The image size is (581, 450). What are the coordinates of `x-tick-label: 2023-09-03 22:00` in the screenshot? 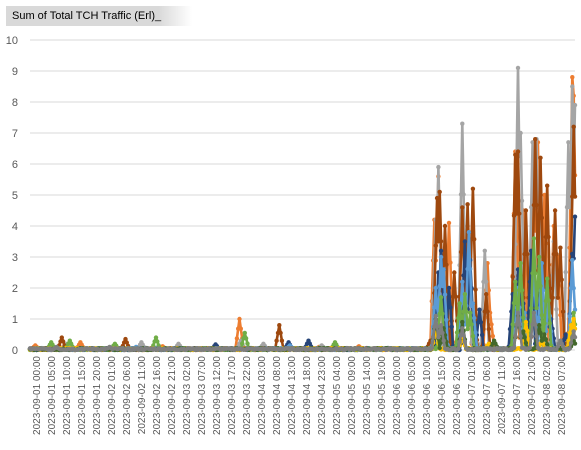 It's located at (247, 395).